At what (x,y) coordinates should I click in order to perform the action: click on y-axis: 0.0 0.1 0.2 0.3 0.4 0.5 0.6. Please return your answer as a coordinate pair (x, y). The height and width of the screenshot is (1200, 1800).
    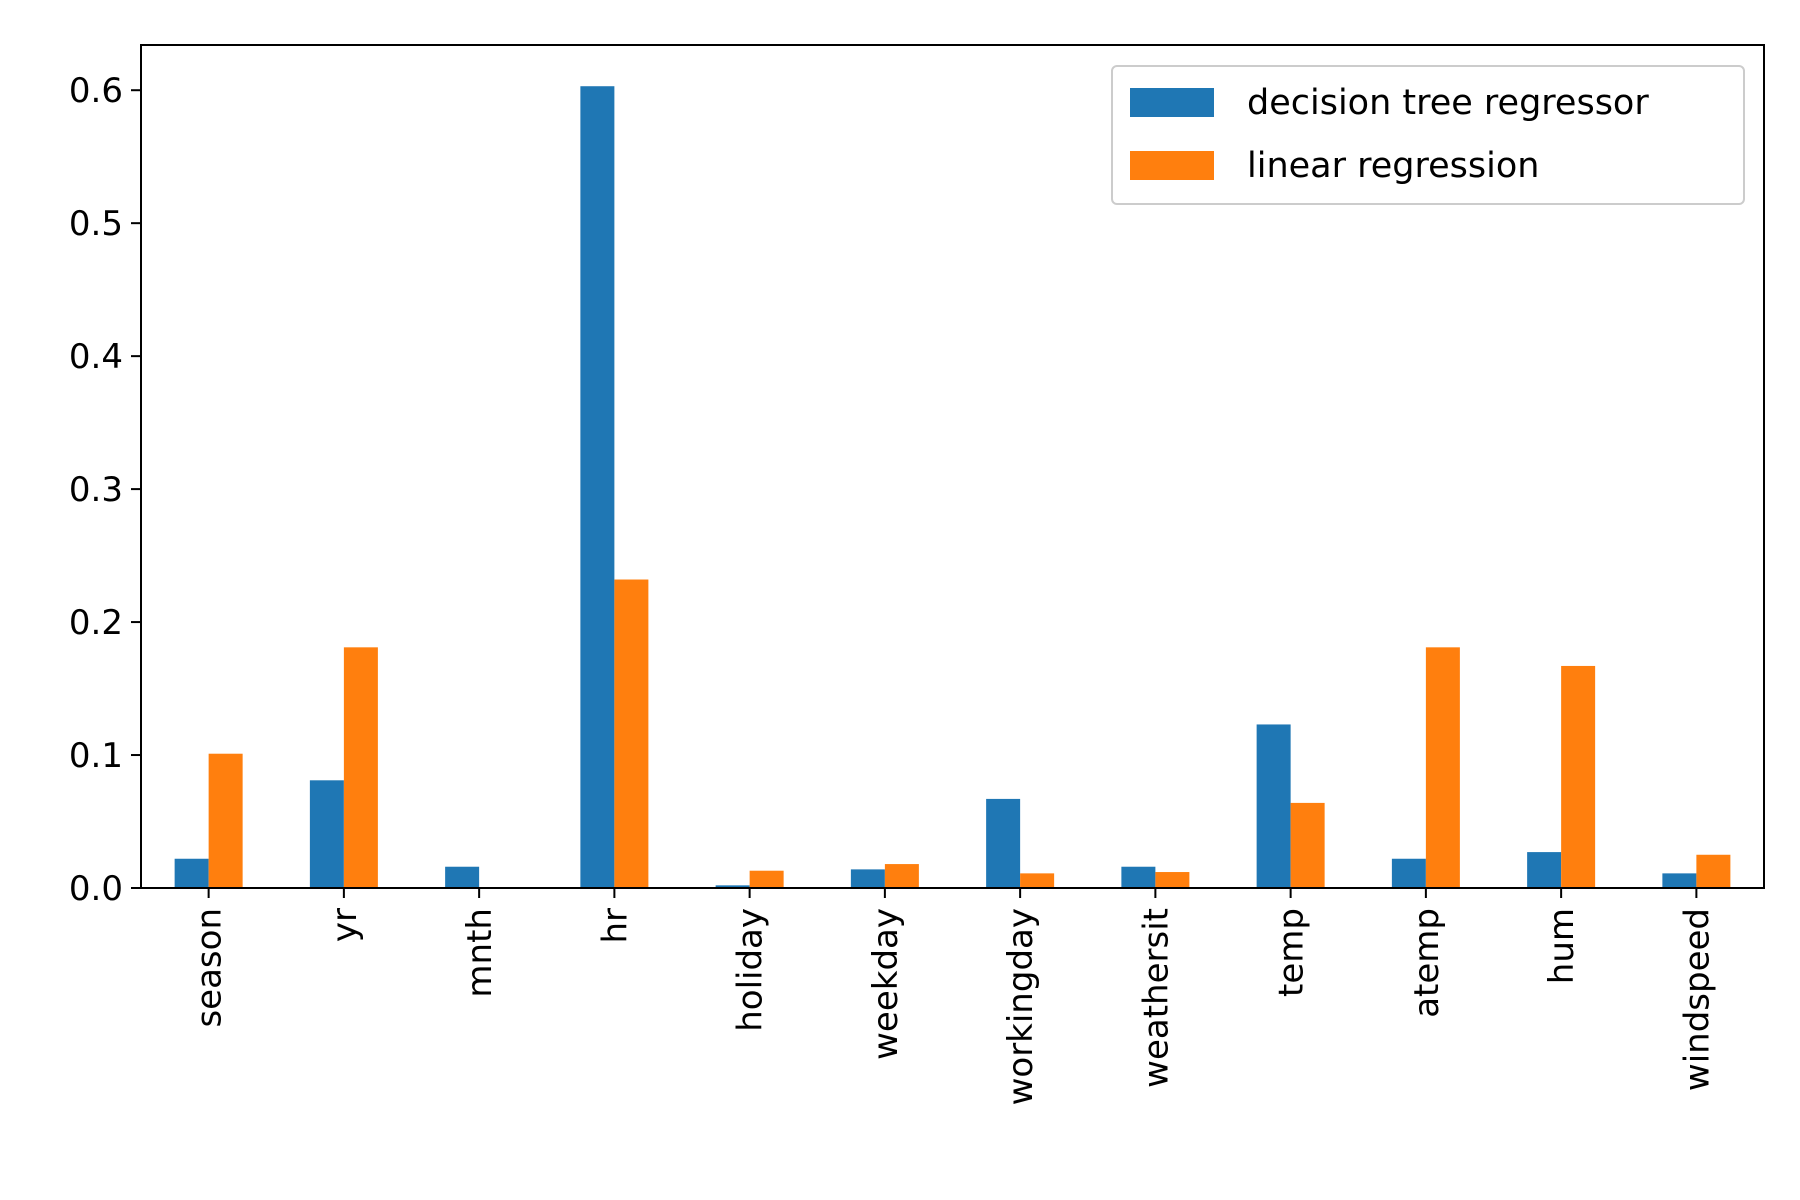
    Looking at the image, I should click on (105, 490).